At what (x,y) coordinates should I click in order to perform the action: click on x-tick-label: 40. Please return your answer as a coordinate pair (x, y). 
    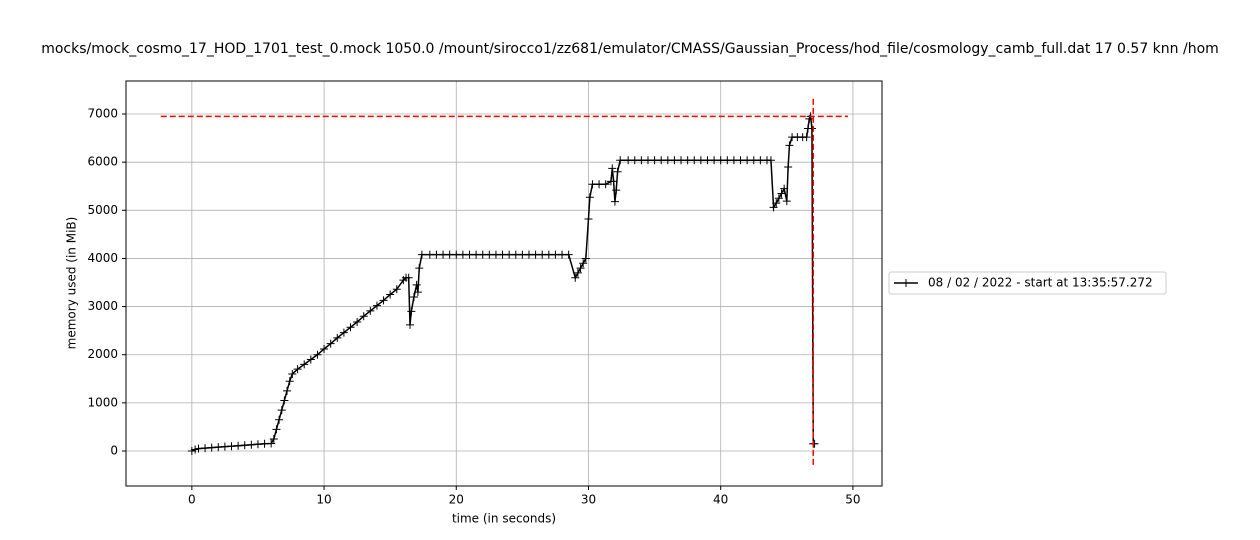
    Looking at the image, I should click on (720, 500).